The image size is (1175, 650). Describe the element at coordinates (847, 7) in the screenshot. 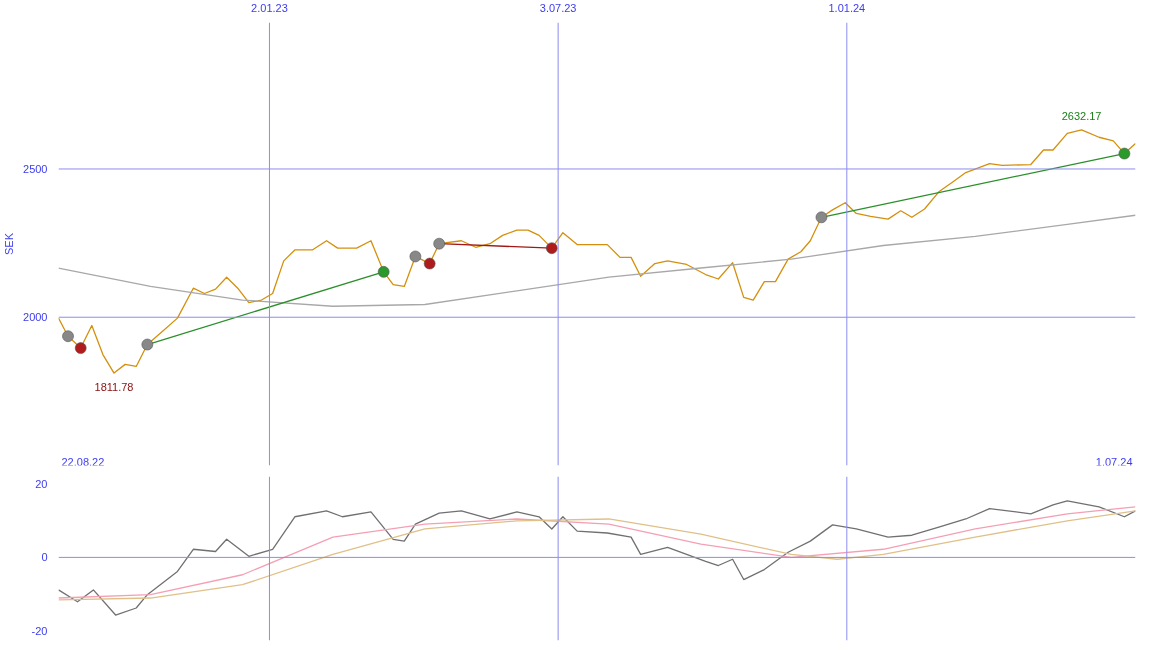

I see `x-tick-label: 1.01.24` at that location.